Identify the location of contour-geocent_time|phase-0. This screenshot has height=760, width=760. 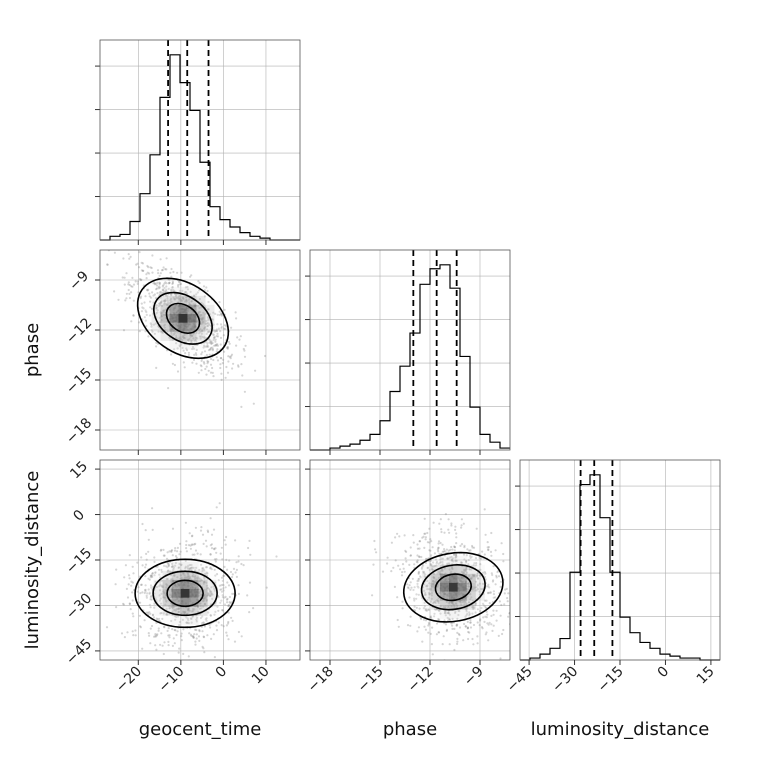
(183, 318).